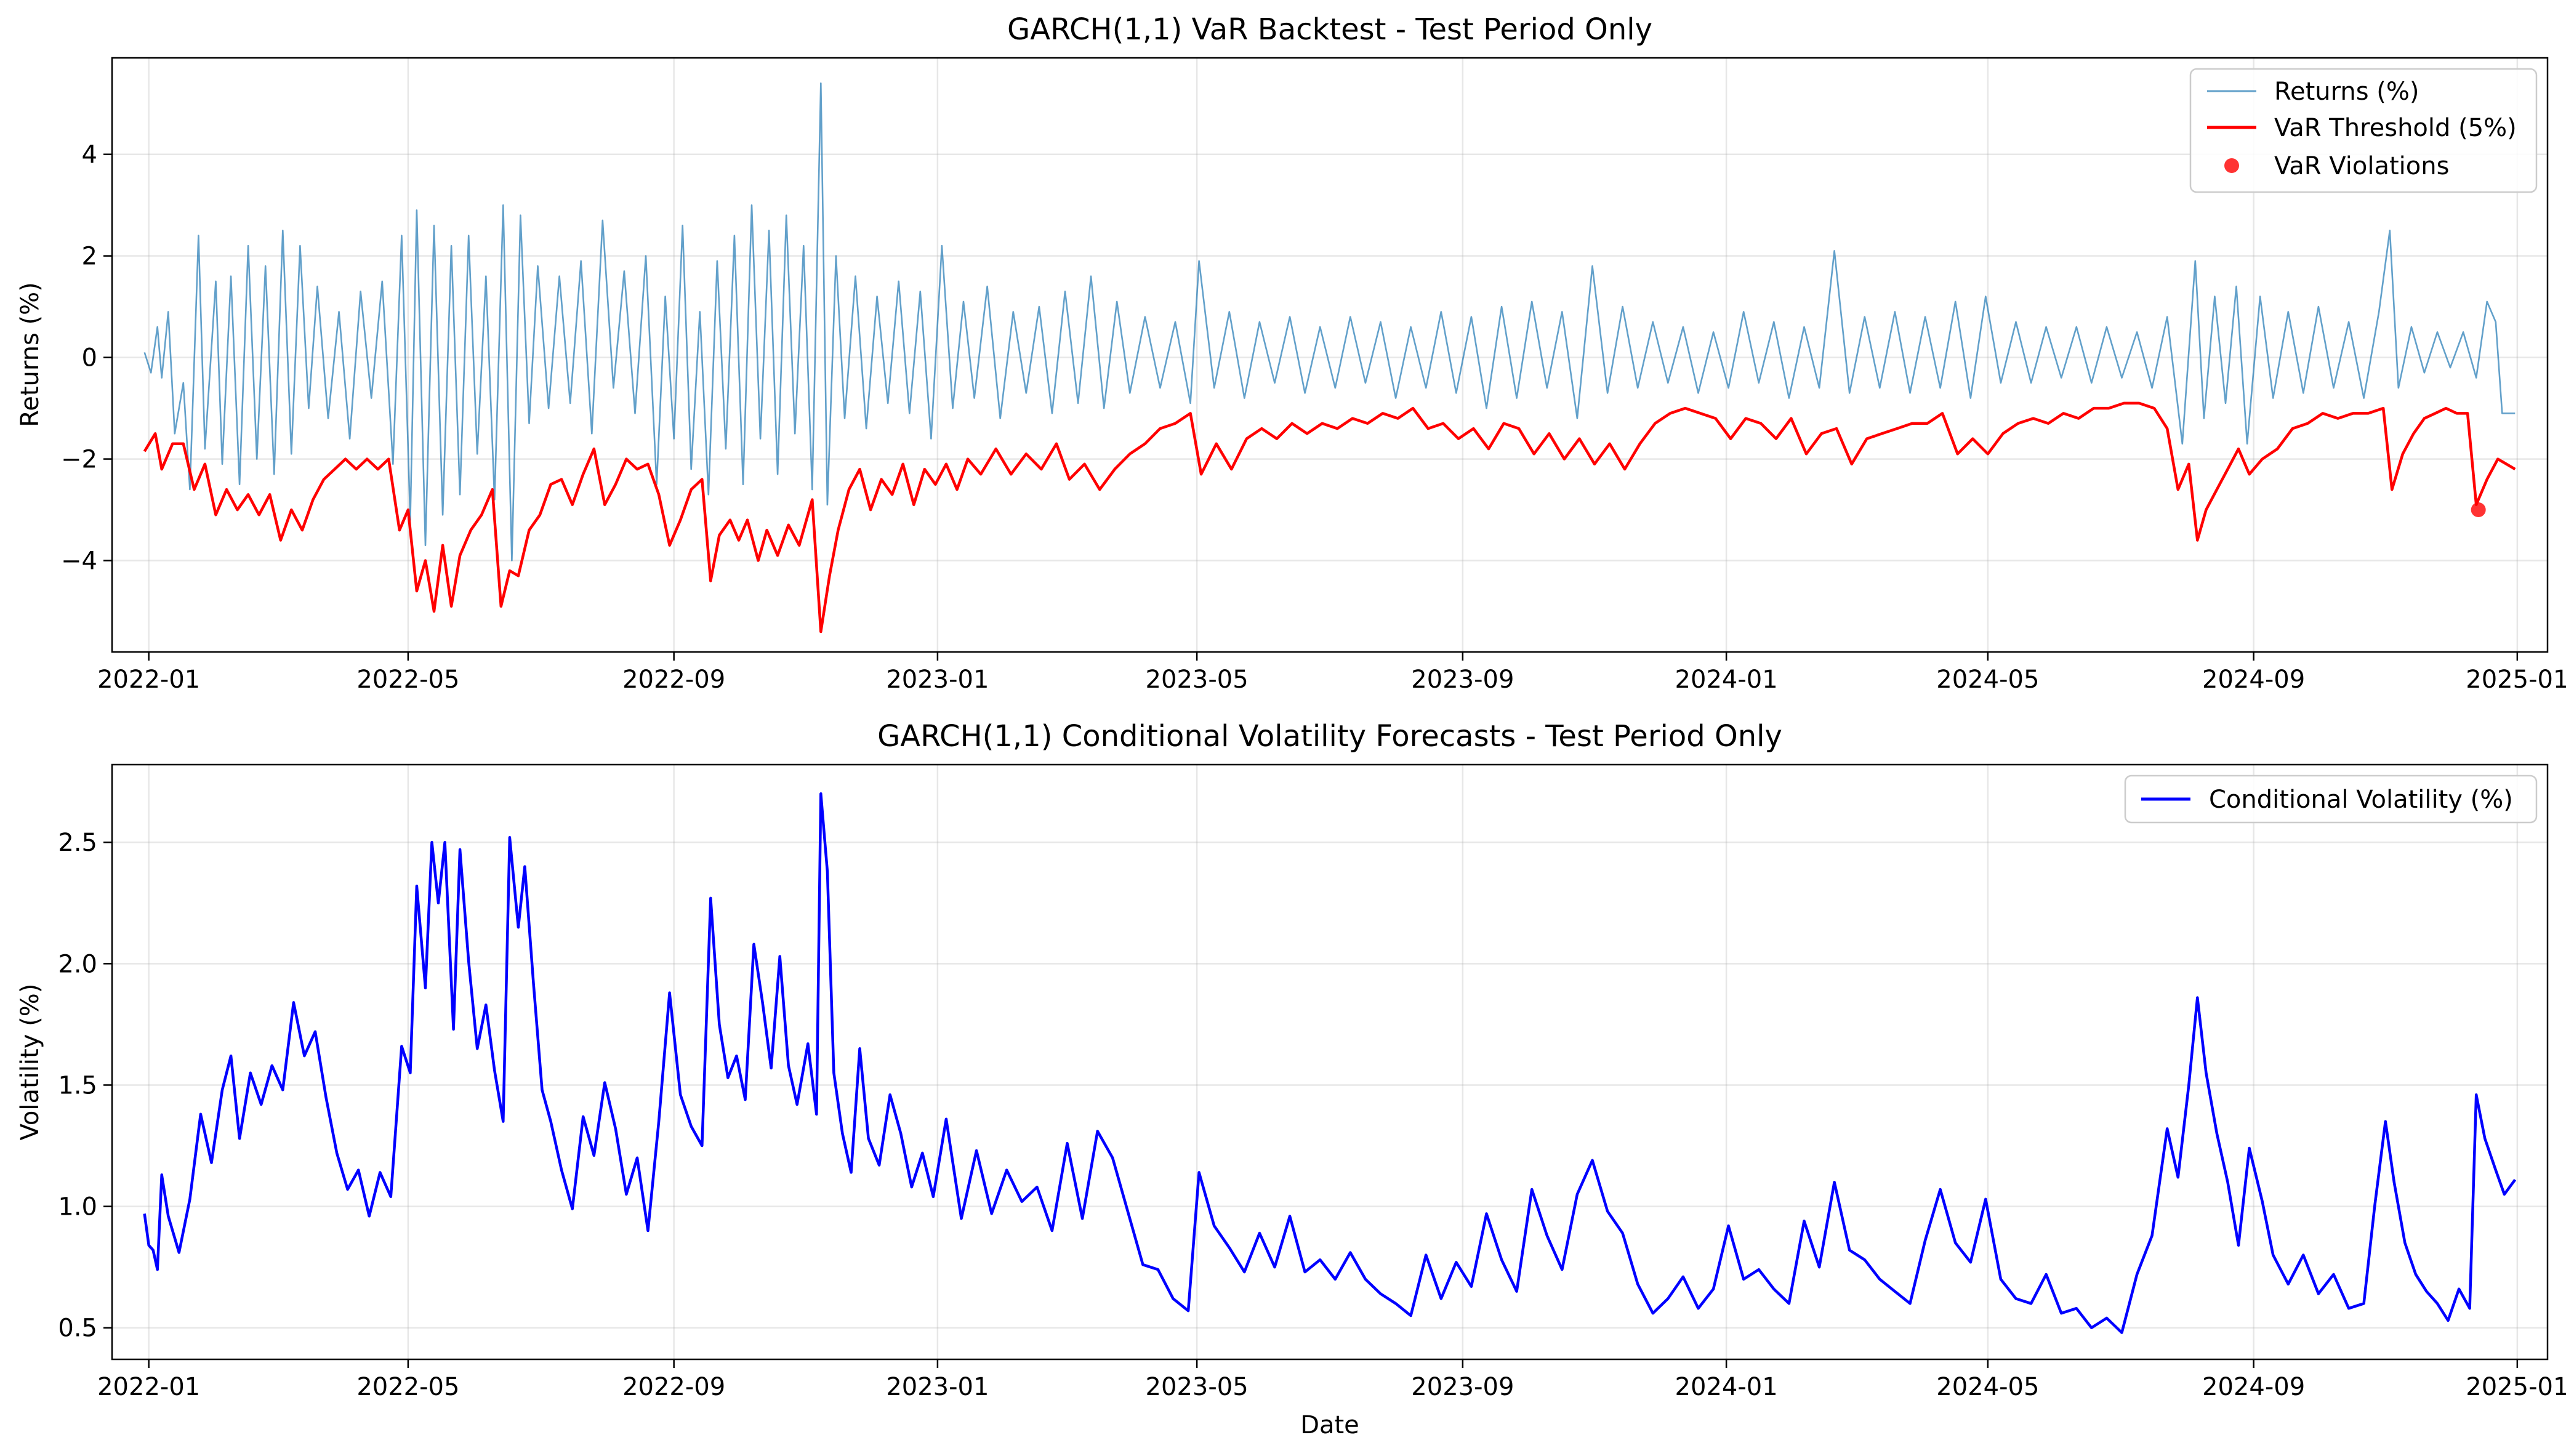 The image size is (2566, 1456). Describe the element at coordinates (89, 257) in the screenshot. I see `y-tick-label: 2` at that location.